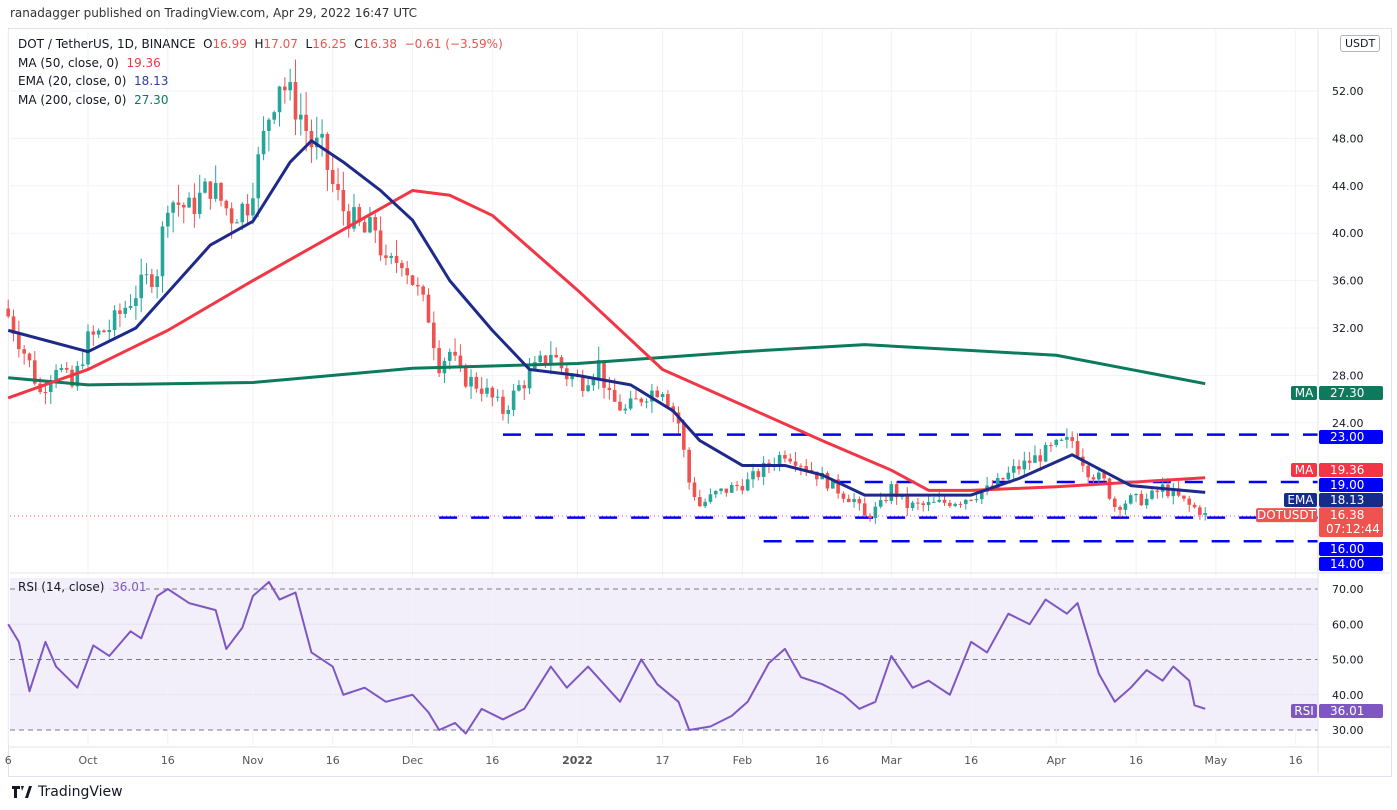  What do you see at coordinates (1347, 485) in the screenshot?
I see `level-19-badge: 19.00` at bounding box center [1347, 485].